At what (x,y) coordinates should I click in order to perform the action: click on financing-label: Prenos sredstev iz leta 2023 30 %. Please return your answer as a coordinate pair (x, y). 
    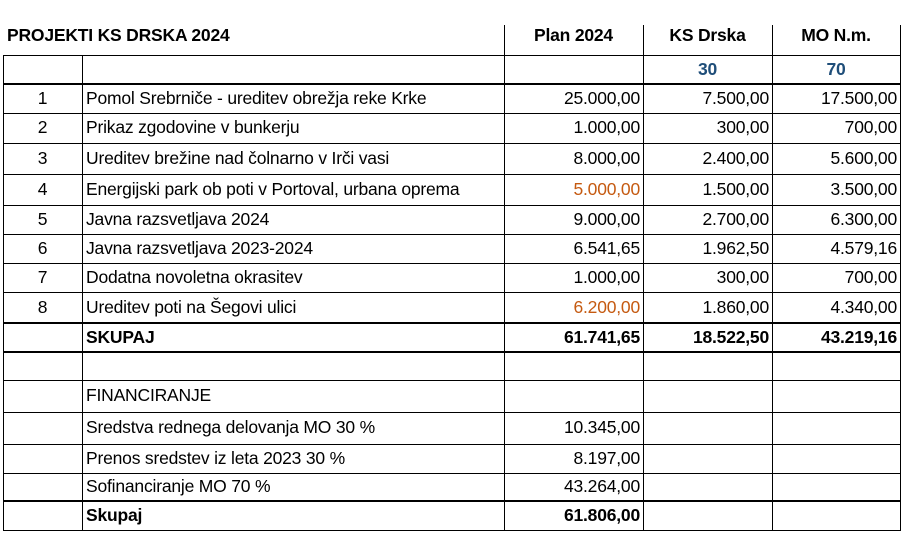
    Looking at the image, I should click on (215, 457).